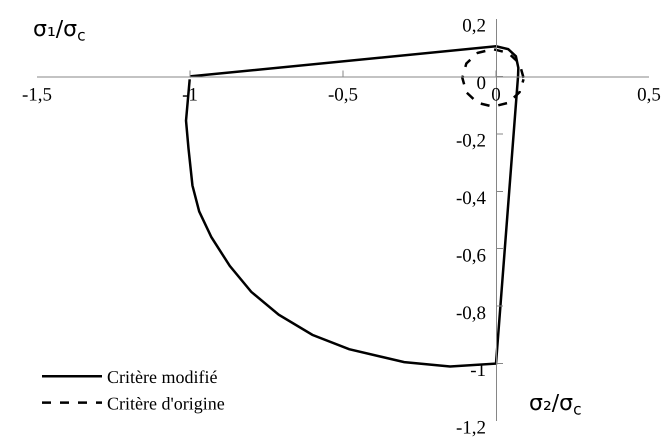 The height and width of the screenshot is (445, 665). I want to click on y-tick-label: 0,2, so click(474, 26).